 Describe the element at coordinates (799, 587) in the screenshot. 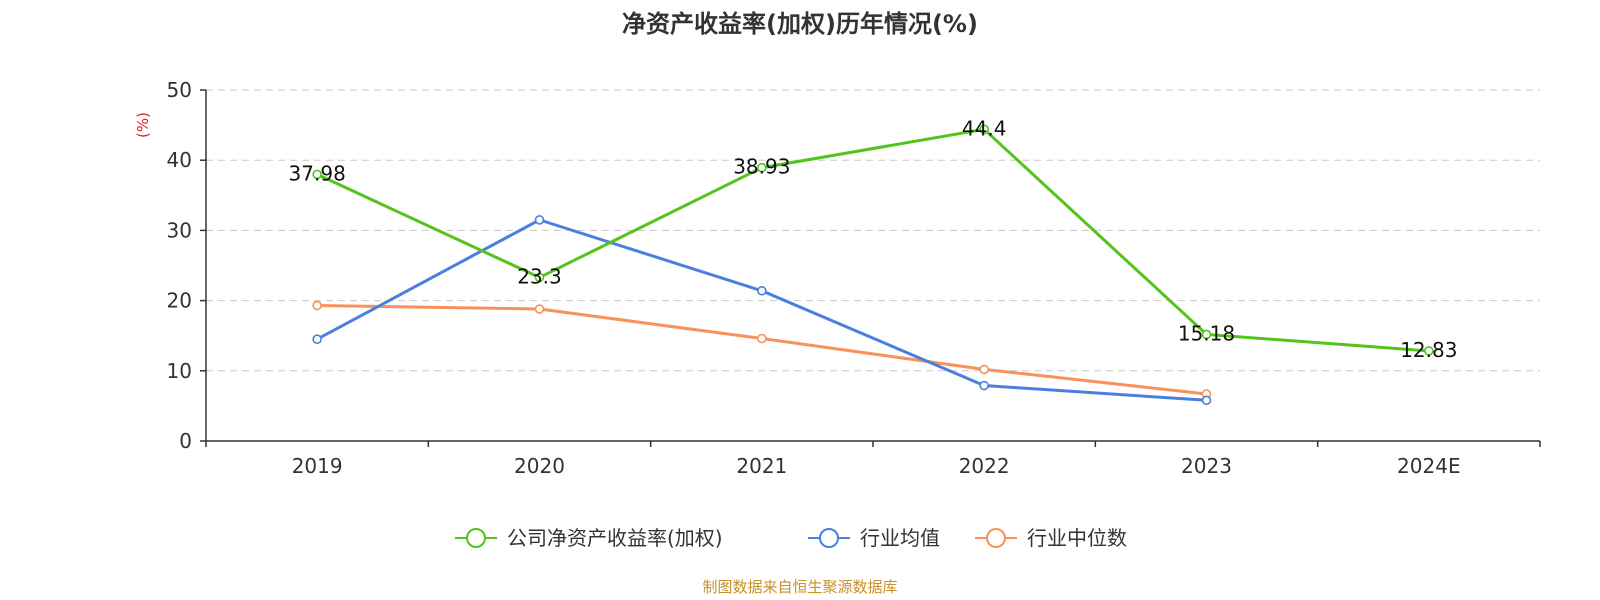

I see `source-note: 制图数据来自恒生聚源数据库` at that location.